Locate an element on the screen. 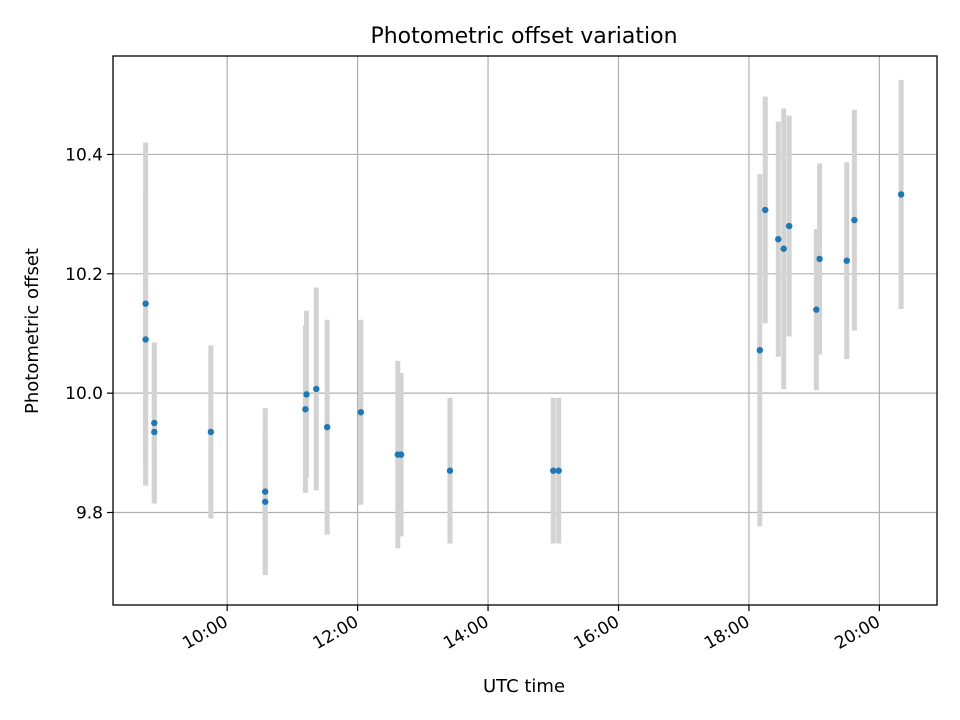  y-tick-label: 10.4 is located at coordinates (84, 155).